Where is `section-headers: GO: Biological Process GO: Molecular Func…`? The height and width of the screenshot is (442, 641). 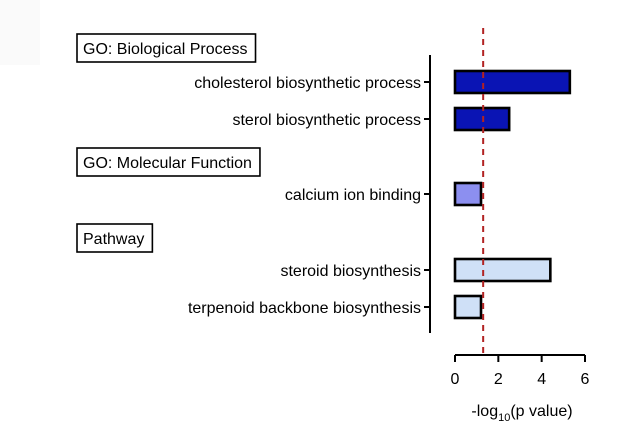
section-headers: GO: Biological Process GO: Molecular Func… is located at coordinates (168, 143).